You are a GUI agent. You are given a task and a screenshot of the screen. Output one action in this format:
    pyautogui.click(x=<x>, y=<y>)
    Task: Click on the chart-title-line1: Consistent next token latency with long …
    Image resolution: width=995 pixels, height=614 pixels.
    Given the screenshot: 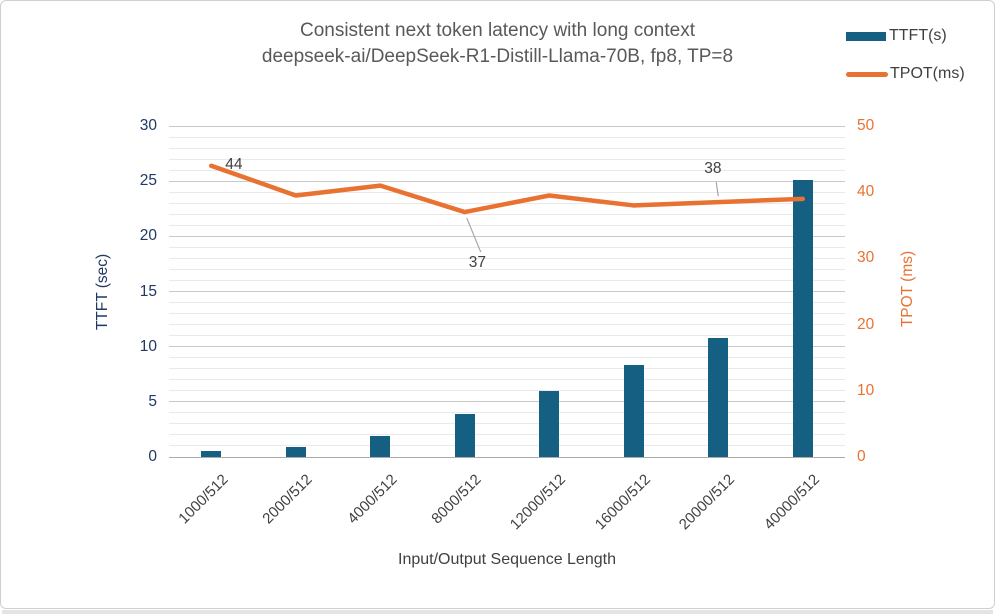 What is the action you would take?
    pyautogui.click(x=497, y=30)
    